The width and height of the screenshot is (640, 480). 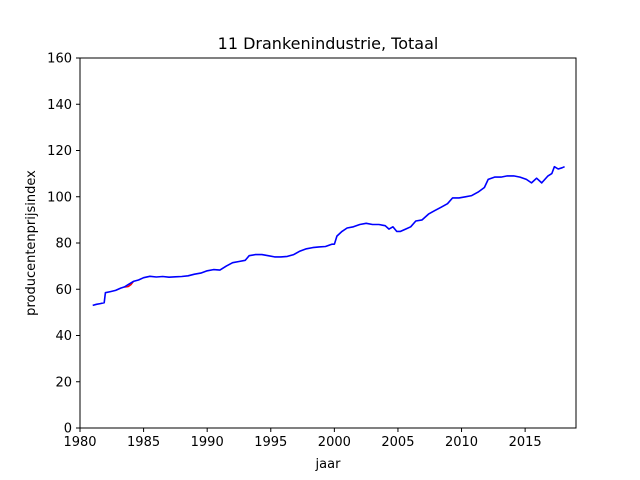 I want to click on y-tick-label: 0, so click(x=68, y=429).